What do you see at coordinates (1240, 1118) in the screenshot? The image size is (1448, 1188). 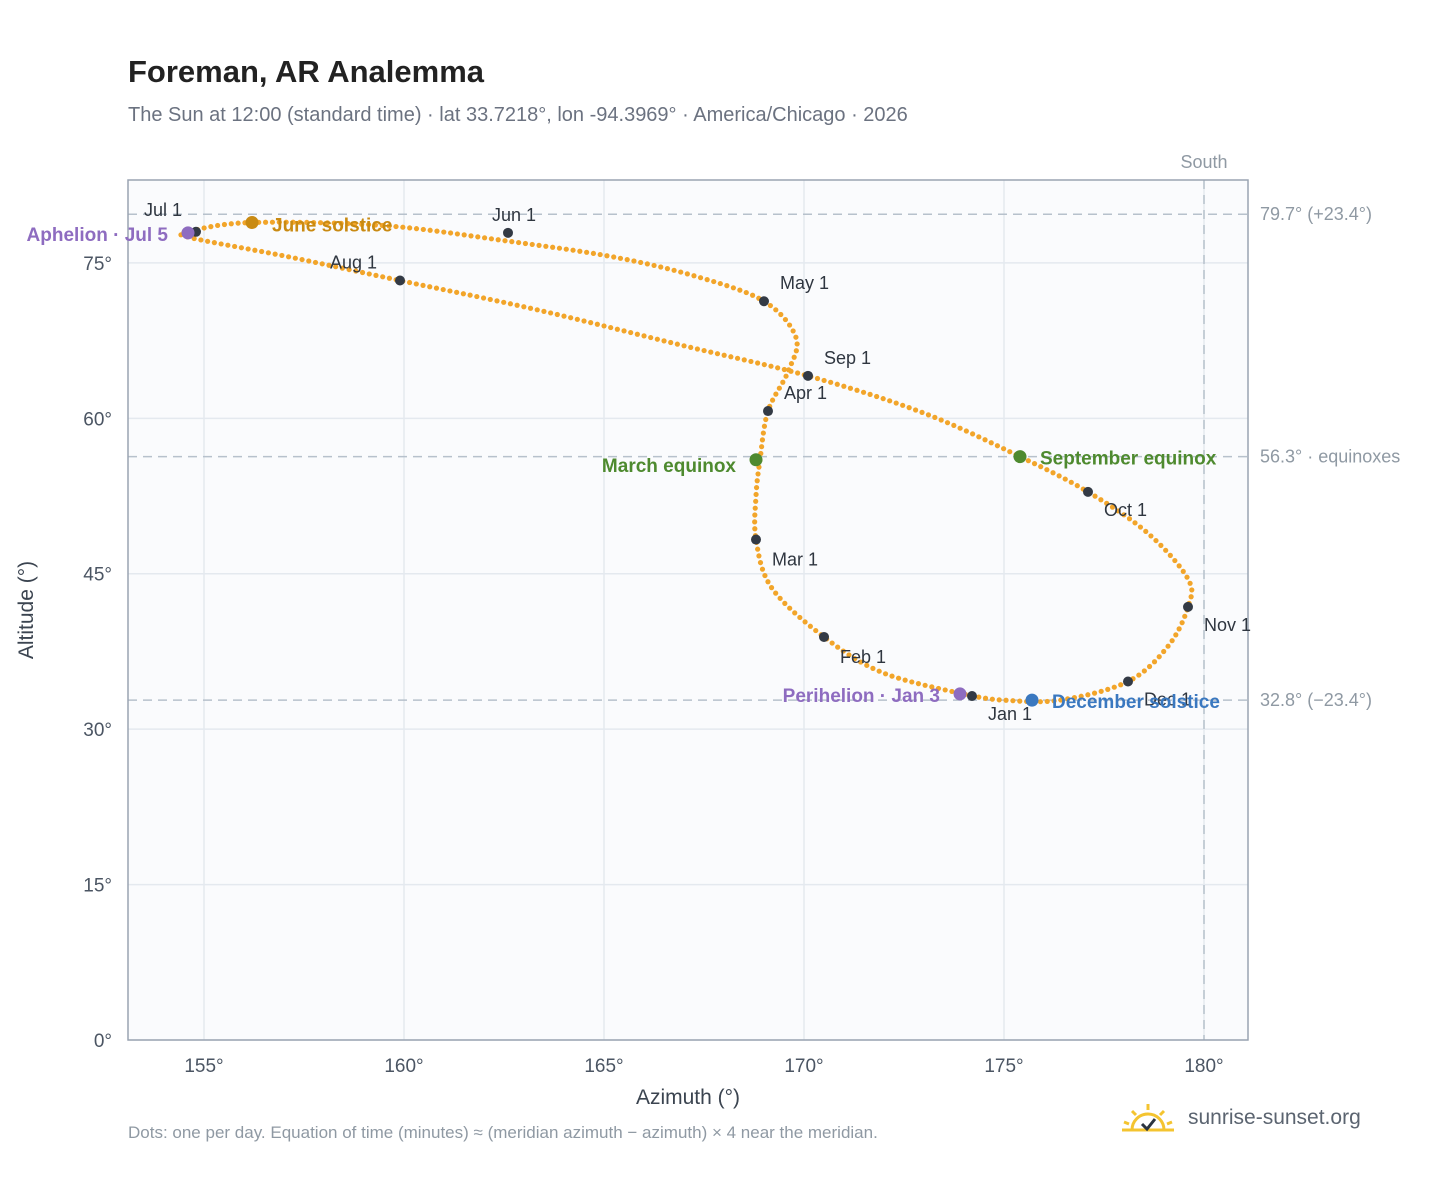 I see `brand-logo: sunrise-sunset.org` at bounding box center [1240, 1118].